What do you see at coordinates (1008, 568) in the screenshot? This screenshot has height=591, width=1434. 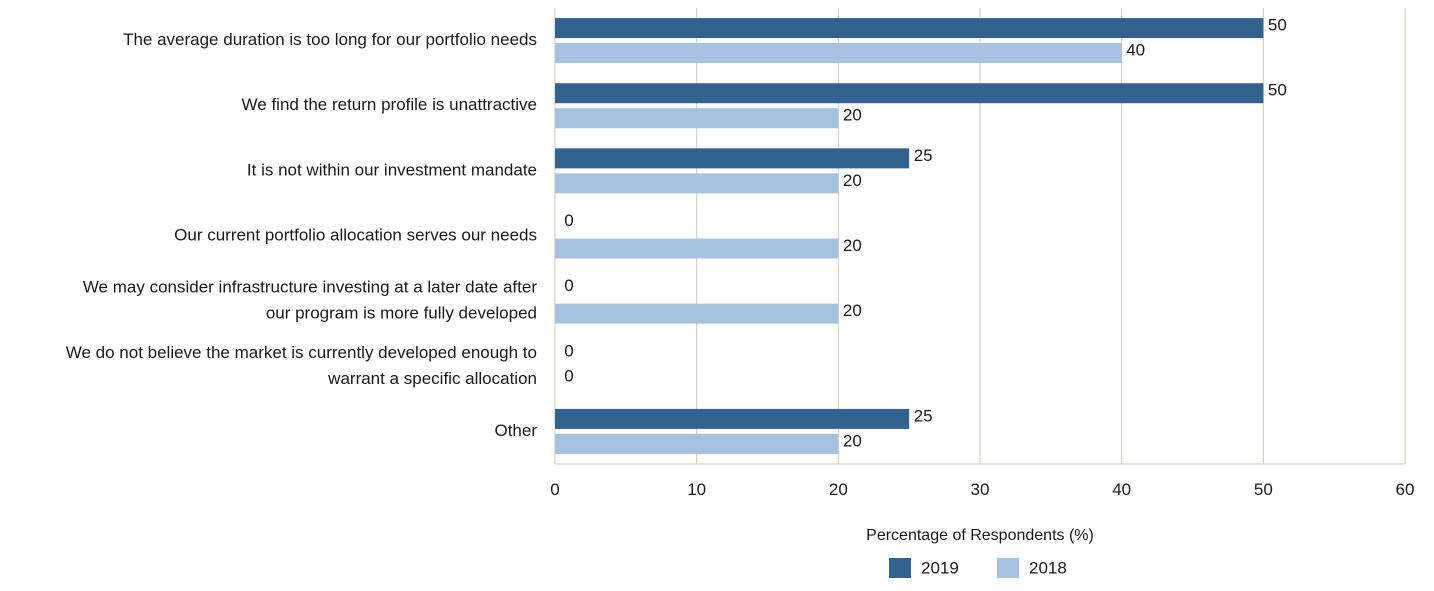 I see `legend-swatch-2018` at bounding box center [1008, 568].